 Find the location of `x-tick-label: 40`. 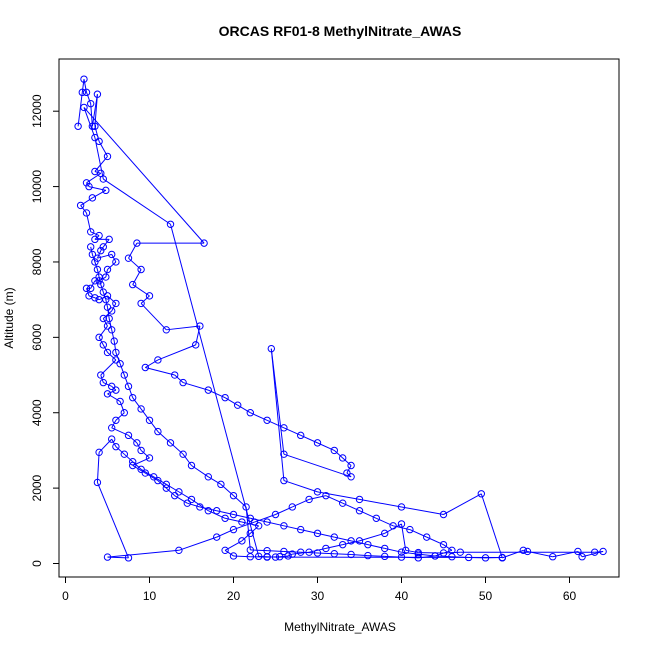

x-tick-label: 40 is located at coordinates (402, 596).